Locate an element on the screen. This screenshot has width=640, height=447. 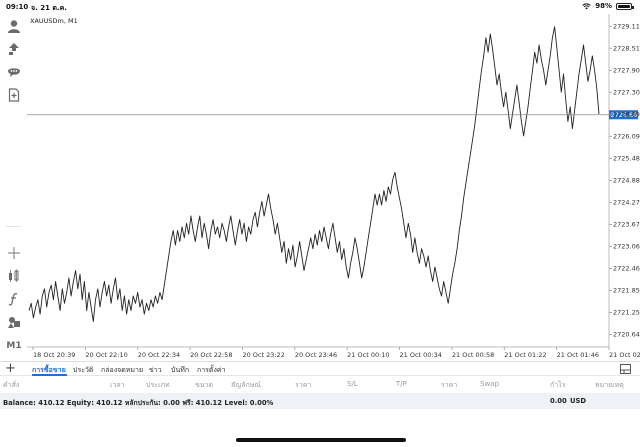
y-tick-label: 2721.855 is located at coordinates (626, 291).